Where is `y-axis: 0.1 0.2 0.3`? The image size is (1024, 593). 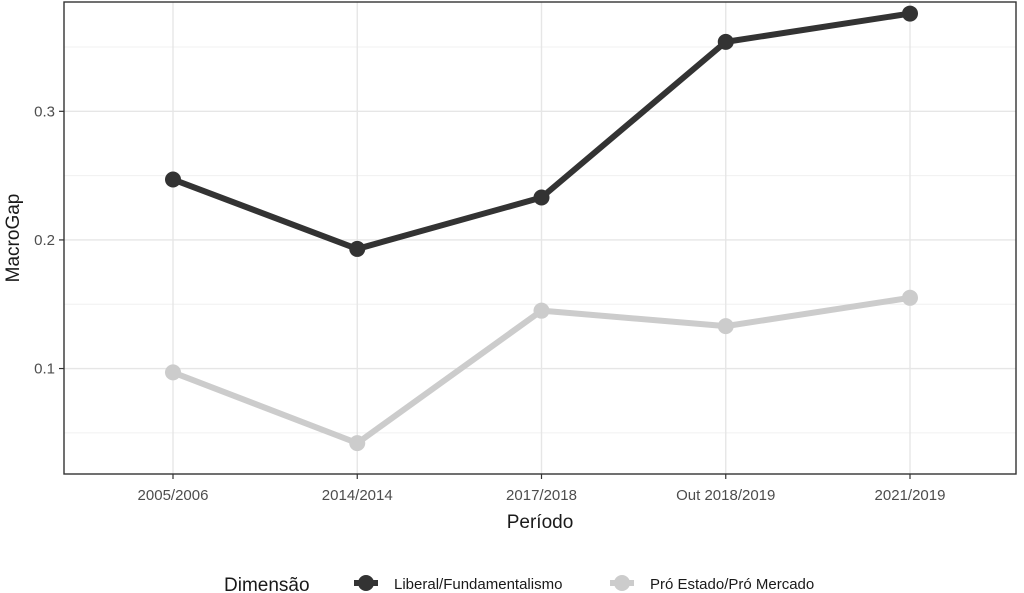
y-axis: 0.1 0.2 0.3 is located at coordinates (49, 240).